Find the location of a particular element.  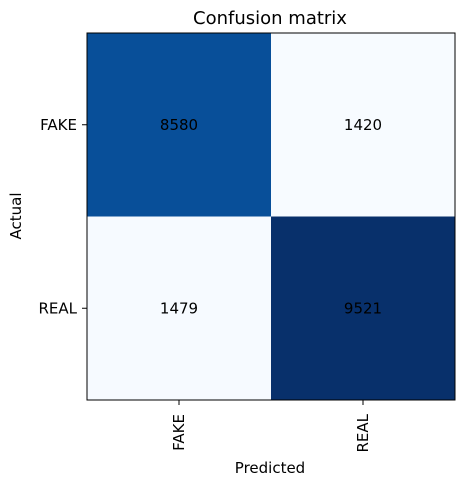

y-tick-label: FAKE is located at coordinates (58, 125).